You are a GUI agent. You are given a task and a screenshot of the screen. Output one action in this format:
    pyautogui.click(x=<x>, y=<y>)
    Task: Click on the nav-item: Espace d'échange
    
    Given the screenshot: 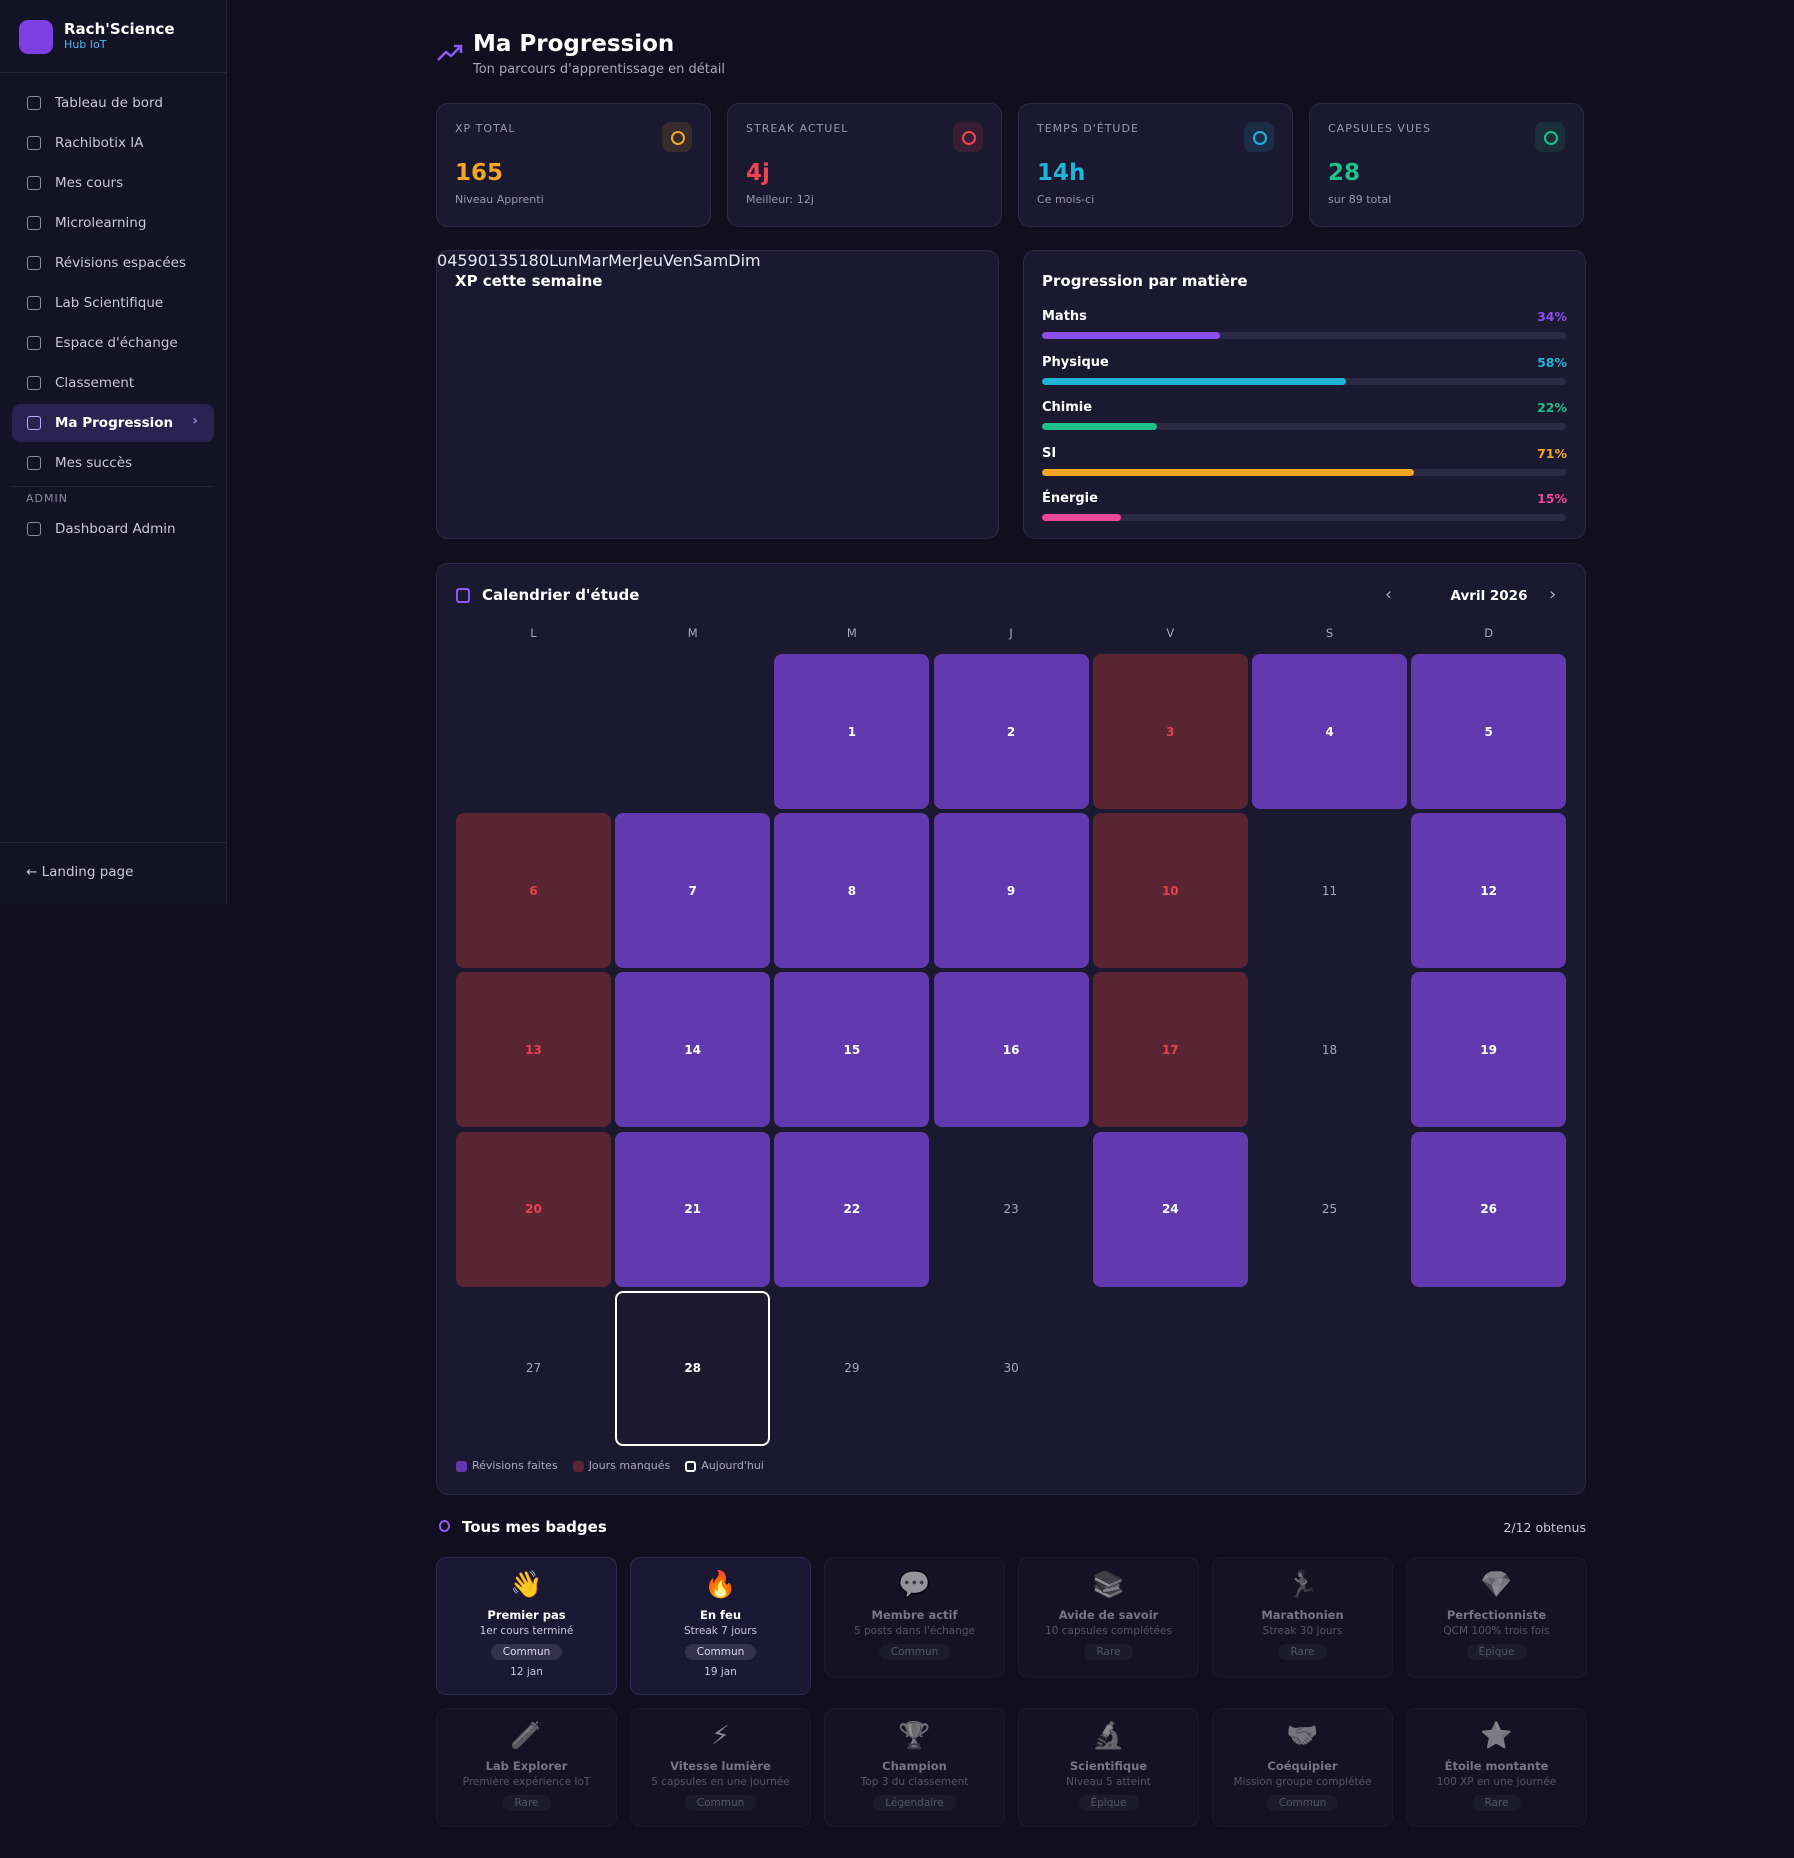 What is the action you would take?
    pyautogui.click(x=113, y=343)
    